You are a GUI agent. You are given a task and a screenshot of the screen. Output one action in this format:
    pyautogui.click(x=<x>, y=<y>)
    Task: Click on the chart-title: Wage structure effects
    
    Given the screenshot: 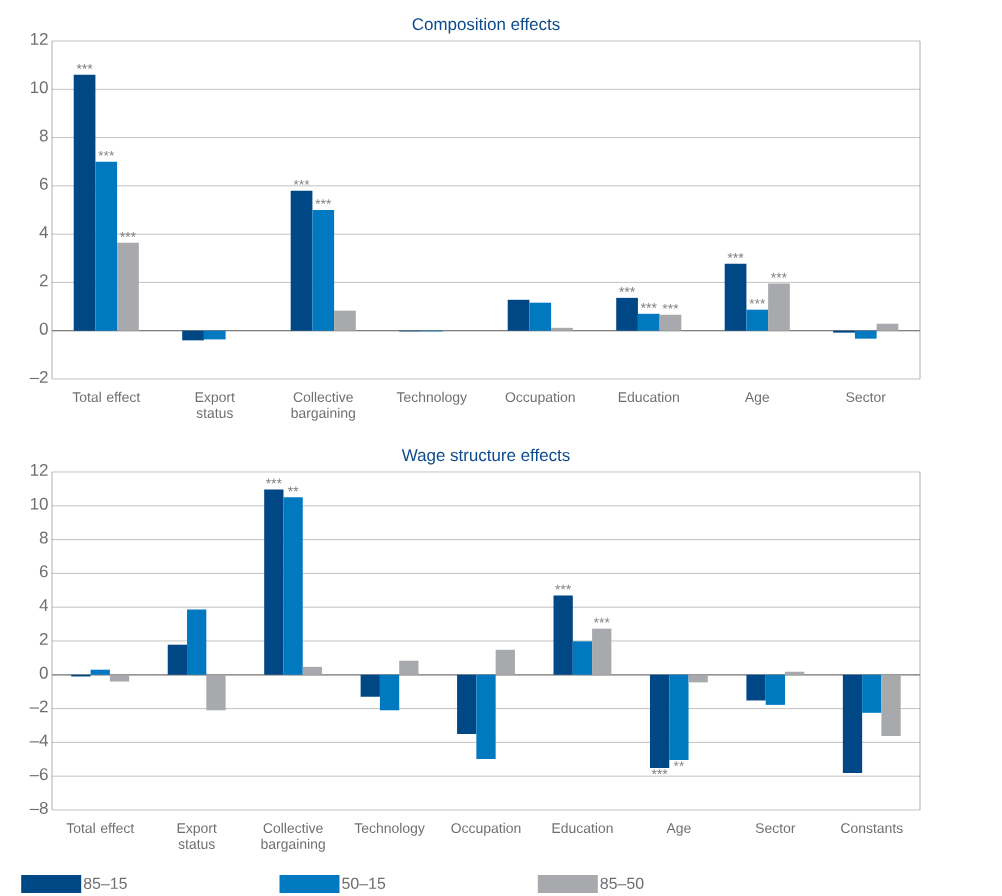 What is the action you would take?
    pyautogui.click(x=485, y=456)
    